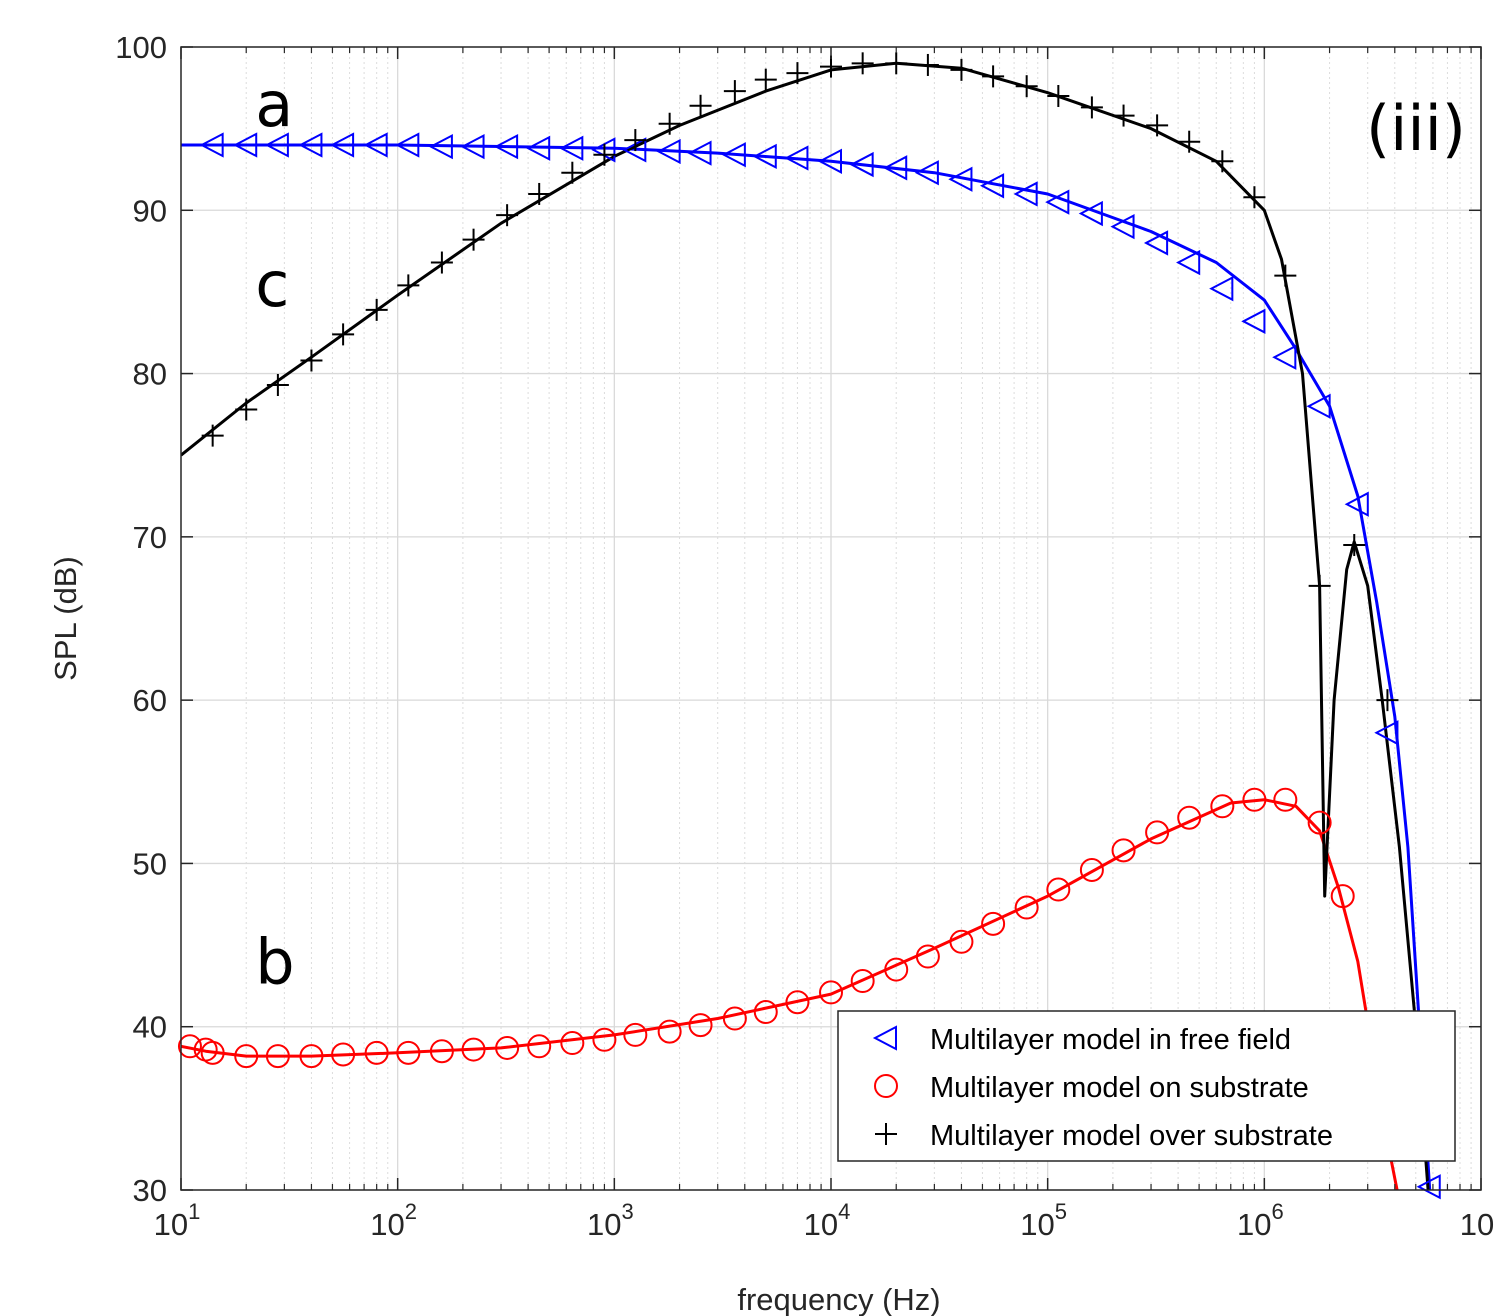 The width and height of the screenshot is (1497, 1316). What do you see at coordinates (150, 374) in the screenshot?
I see `y-tick-label: 80` at bounding box center [150, 374].